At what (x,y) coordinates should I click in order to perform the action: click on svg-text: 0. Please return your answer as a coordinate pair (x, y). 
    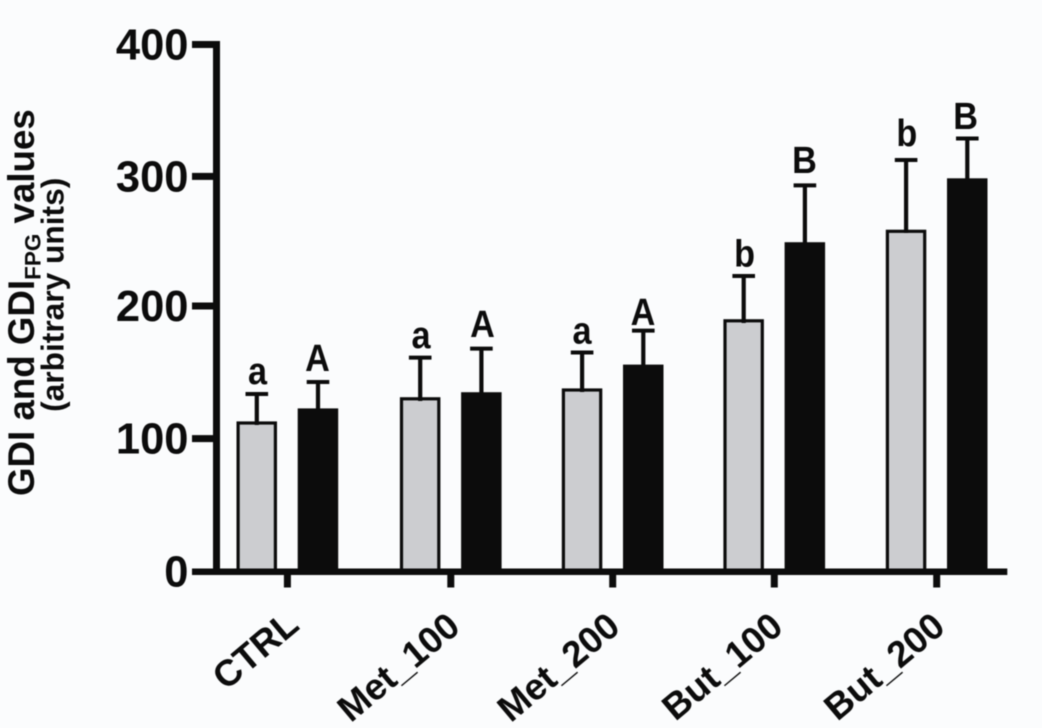
    Looking at the image, I should click on (176, 573).